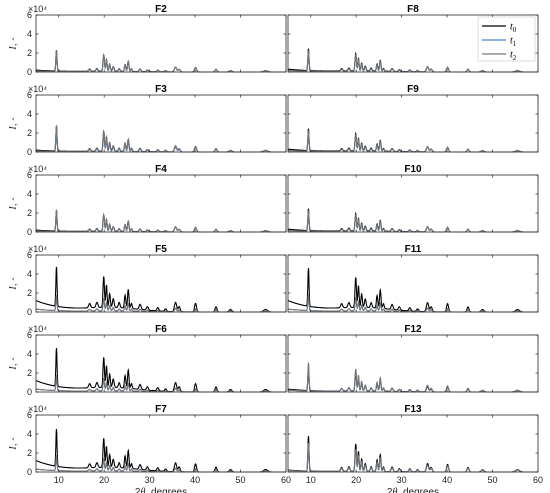 This screenshot has height=493, width=550. I want to click on subplot-title: F9, so click(413, 89).